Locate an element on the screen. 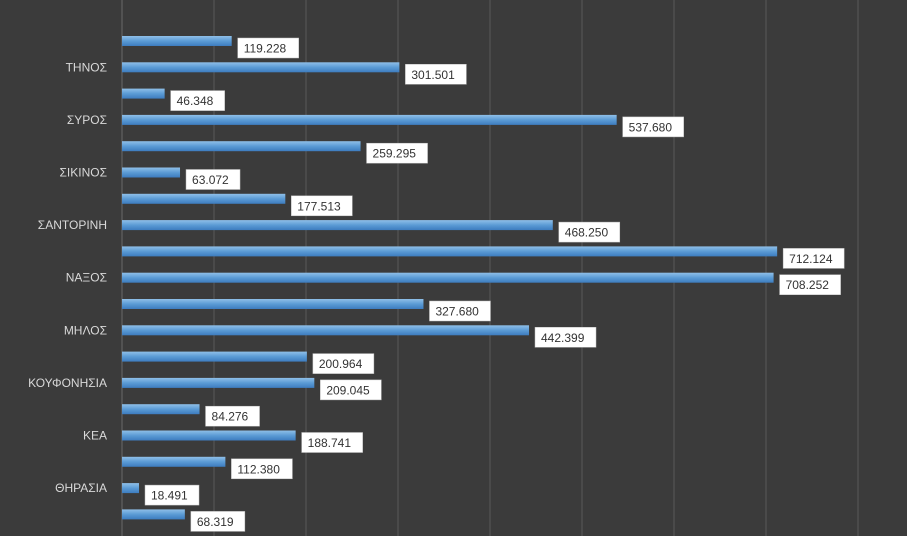 The image size is (907, 536). category-label: ΚΕΑ is located at coordinates (95, 436).